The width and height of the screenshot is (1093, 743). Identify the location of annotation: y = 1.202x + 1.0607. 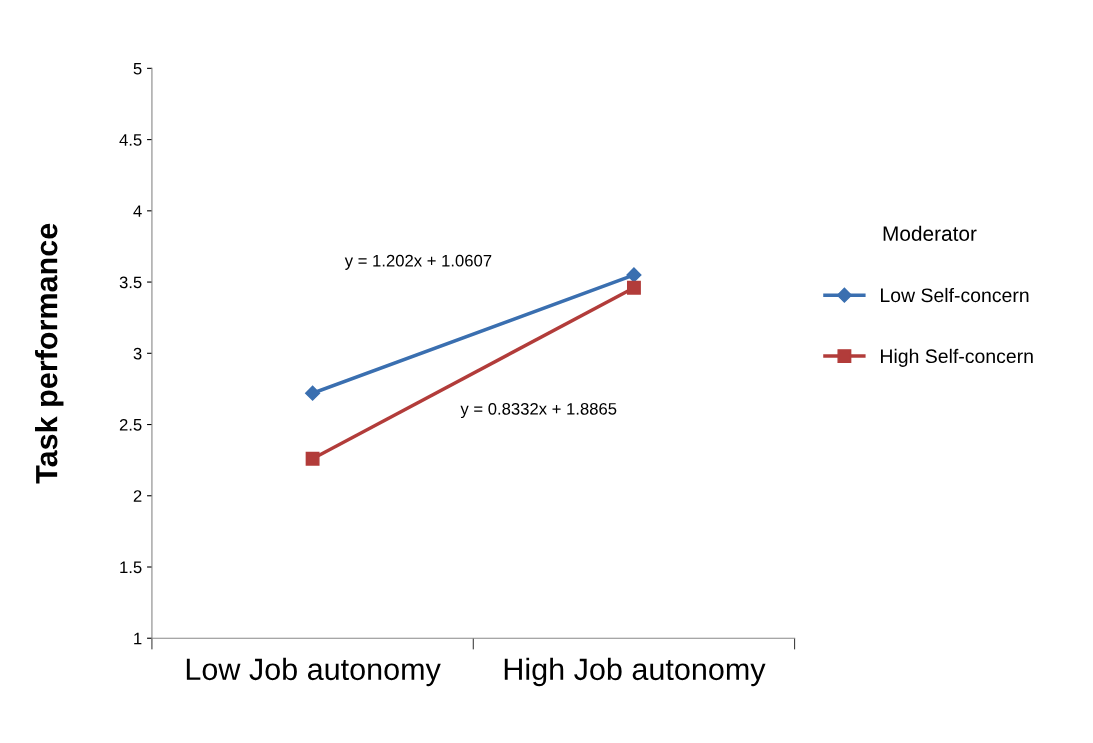
(418, 262).